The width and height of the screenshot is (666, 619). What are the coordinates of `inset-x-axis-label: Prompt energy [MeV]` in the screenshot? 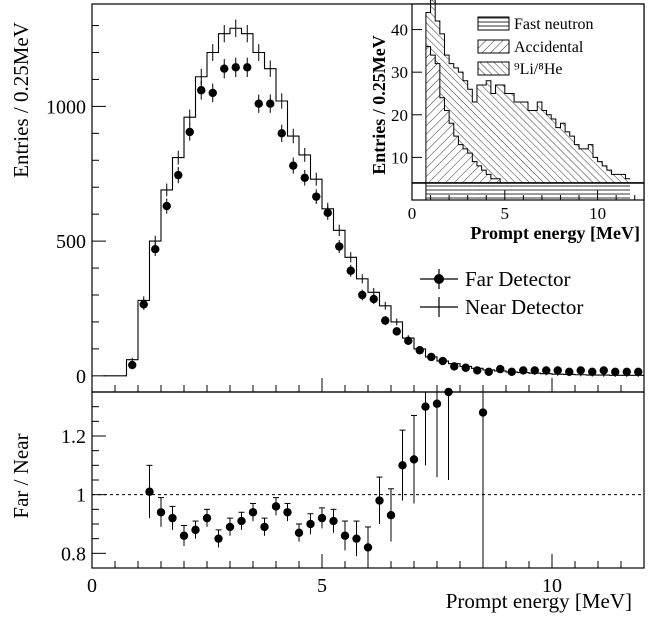 It's located at (555, 233).